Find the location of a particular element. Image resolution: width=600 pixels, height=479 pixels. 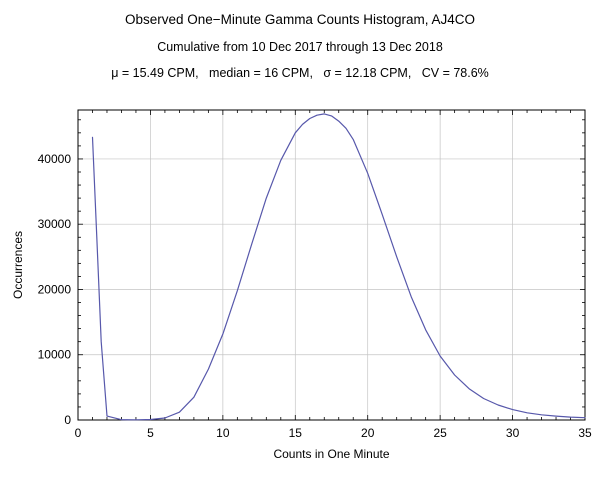

x-tick-label: 20 is located at coordinates (368, 433).